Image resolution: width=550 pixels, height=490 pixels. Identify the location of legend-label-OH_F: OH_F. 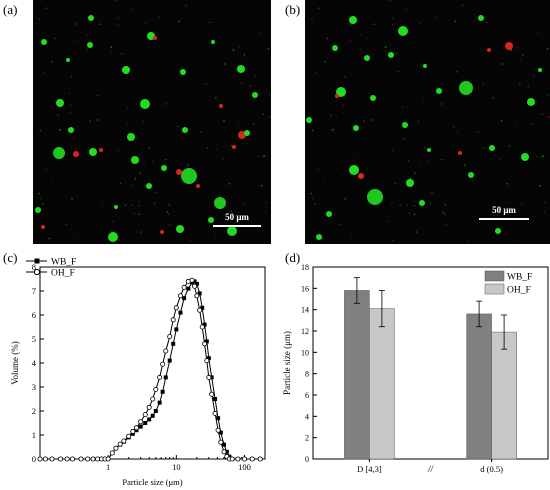
(519, 291).